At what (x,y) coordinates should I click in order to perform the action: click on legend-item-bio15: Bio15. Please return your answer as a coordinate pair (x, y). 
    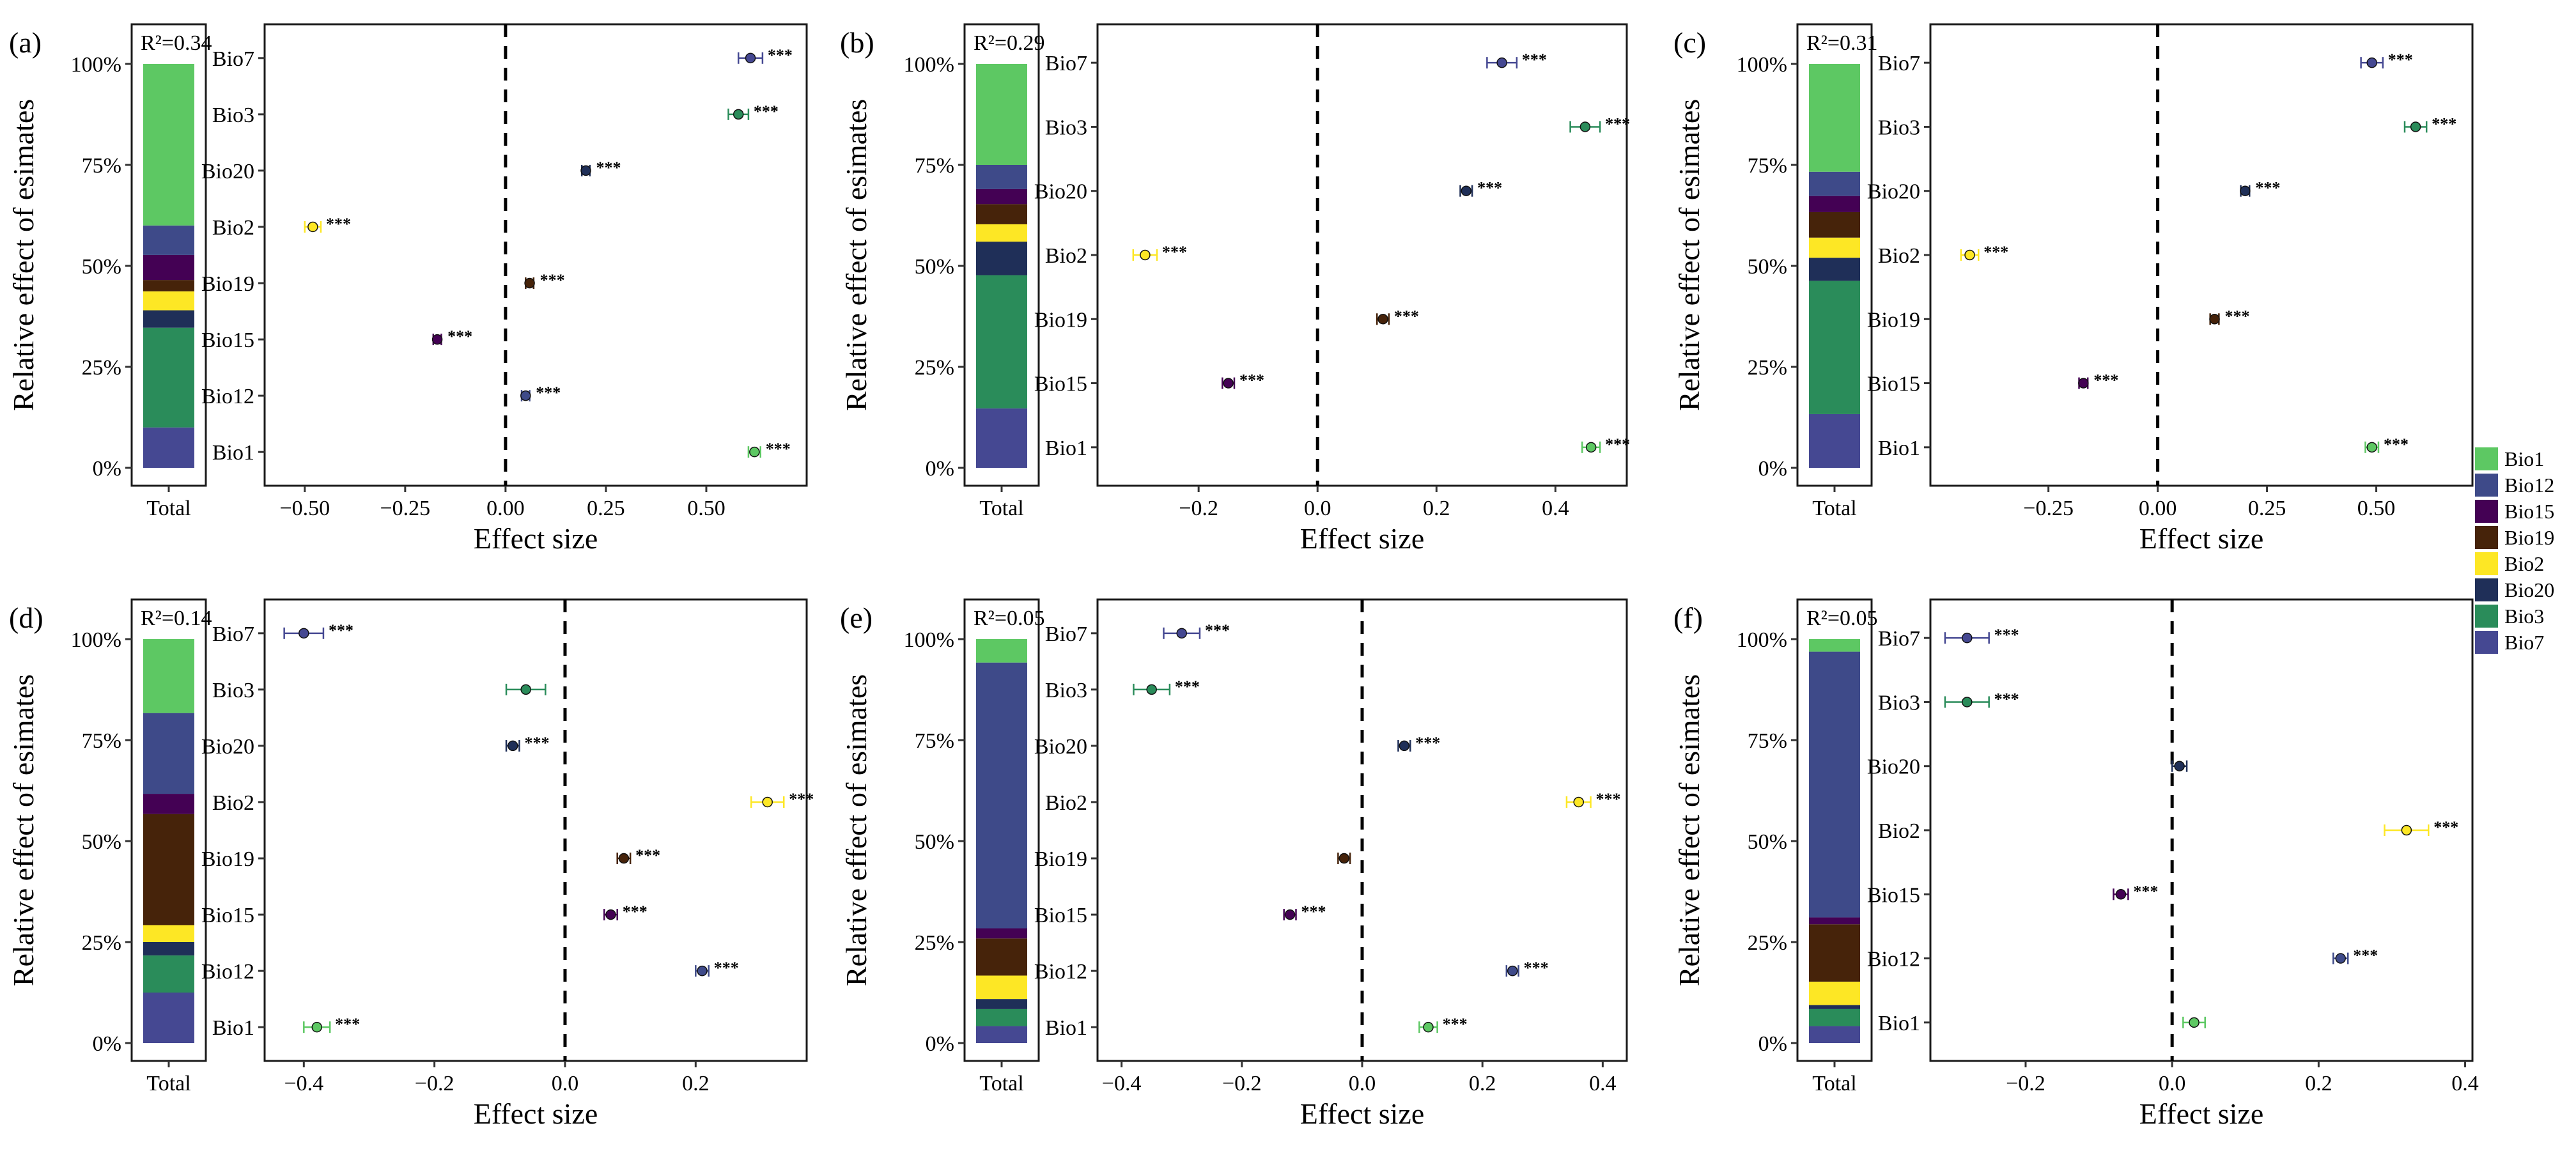
    Looking at the image, I should click on (2514, 512).